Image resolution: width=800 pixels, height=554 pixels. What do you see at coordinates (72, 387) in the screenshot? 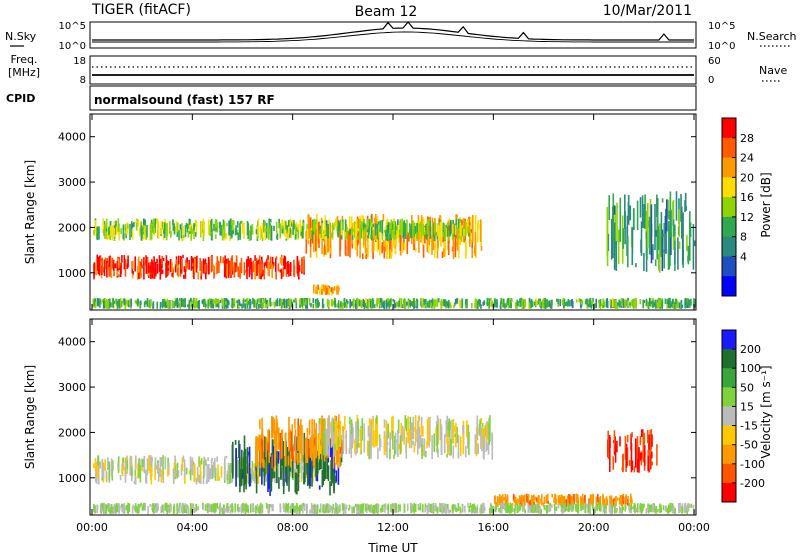
I see `velocity-ytick-label: 3000` at bounding box center [72, 387].